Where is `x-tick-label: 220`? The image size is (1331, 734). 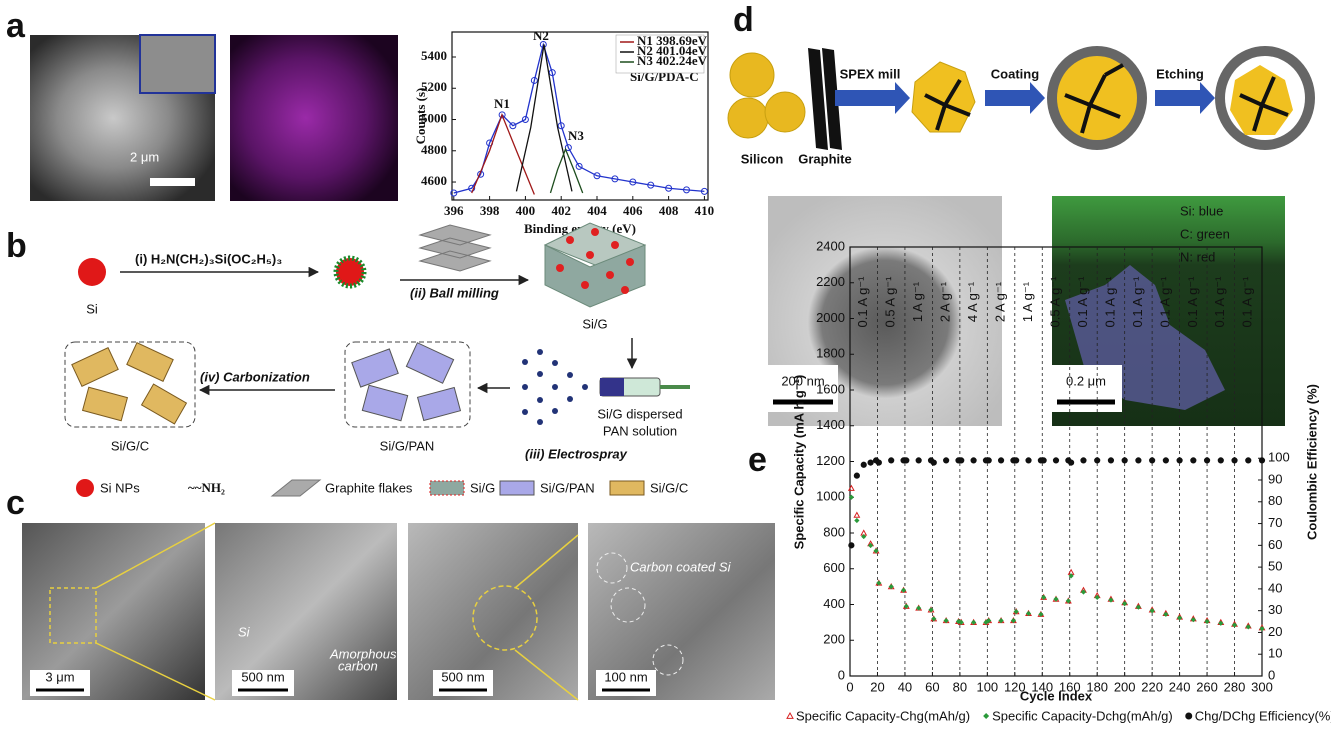
x-tick-label: 220 is located at coordinates (1152, 686).